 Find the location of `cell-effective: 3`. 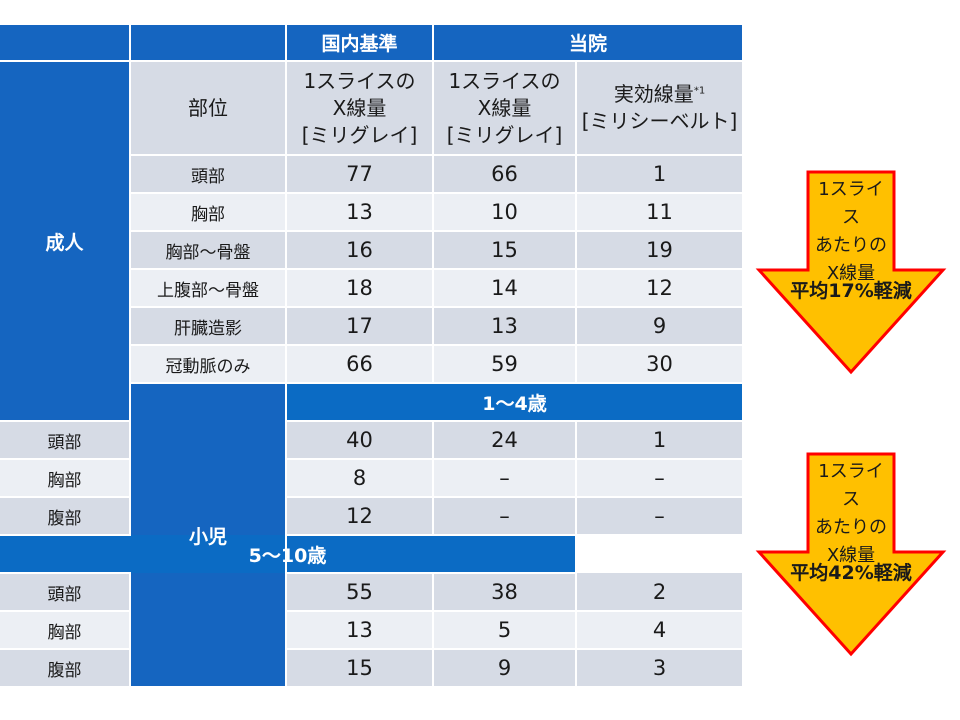

cell-effective: 3 is located at coordinates (660, 668).